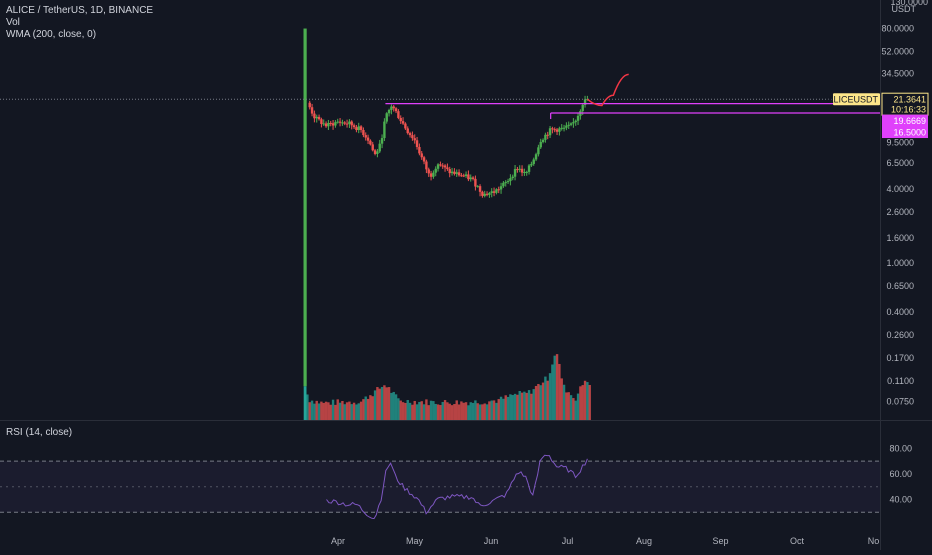 The width and height of the screenshot is (932, 555). What do you see at coordinates (457, 487) in the screenshot?
I see `rsi-line` at bounding box center [457, 487].